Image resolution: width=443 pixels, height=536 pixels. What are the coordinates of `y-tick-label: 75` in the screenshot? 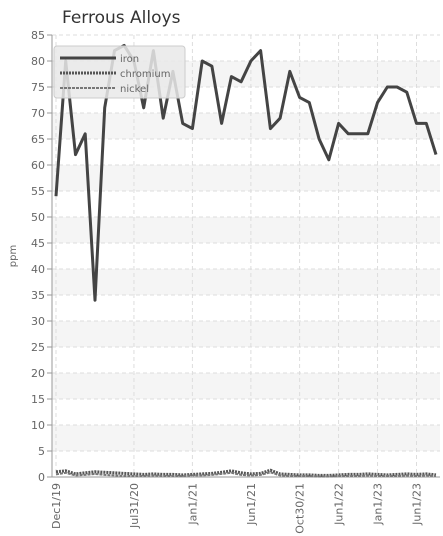 It's located at (38, 87).